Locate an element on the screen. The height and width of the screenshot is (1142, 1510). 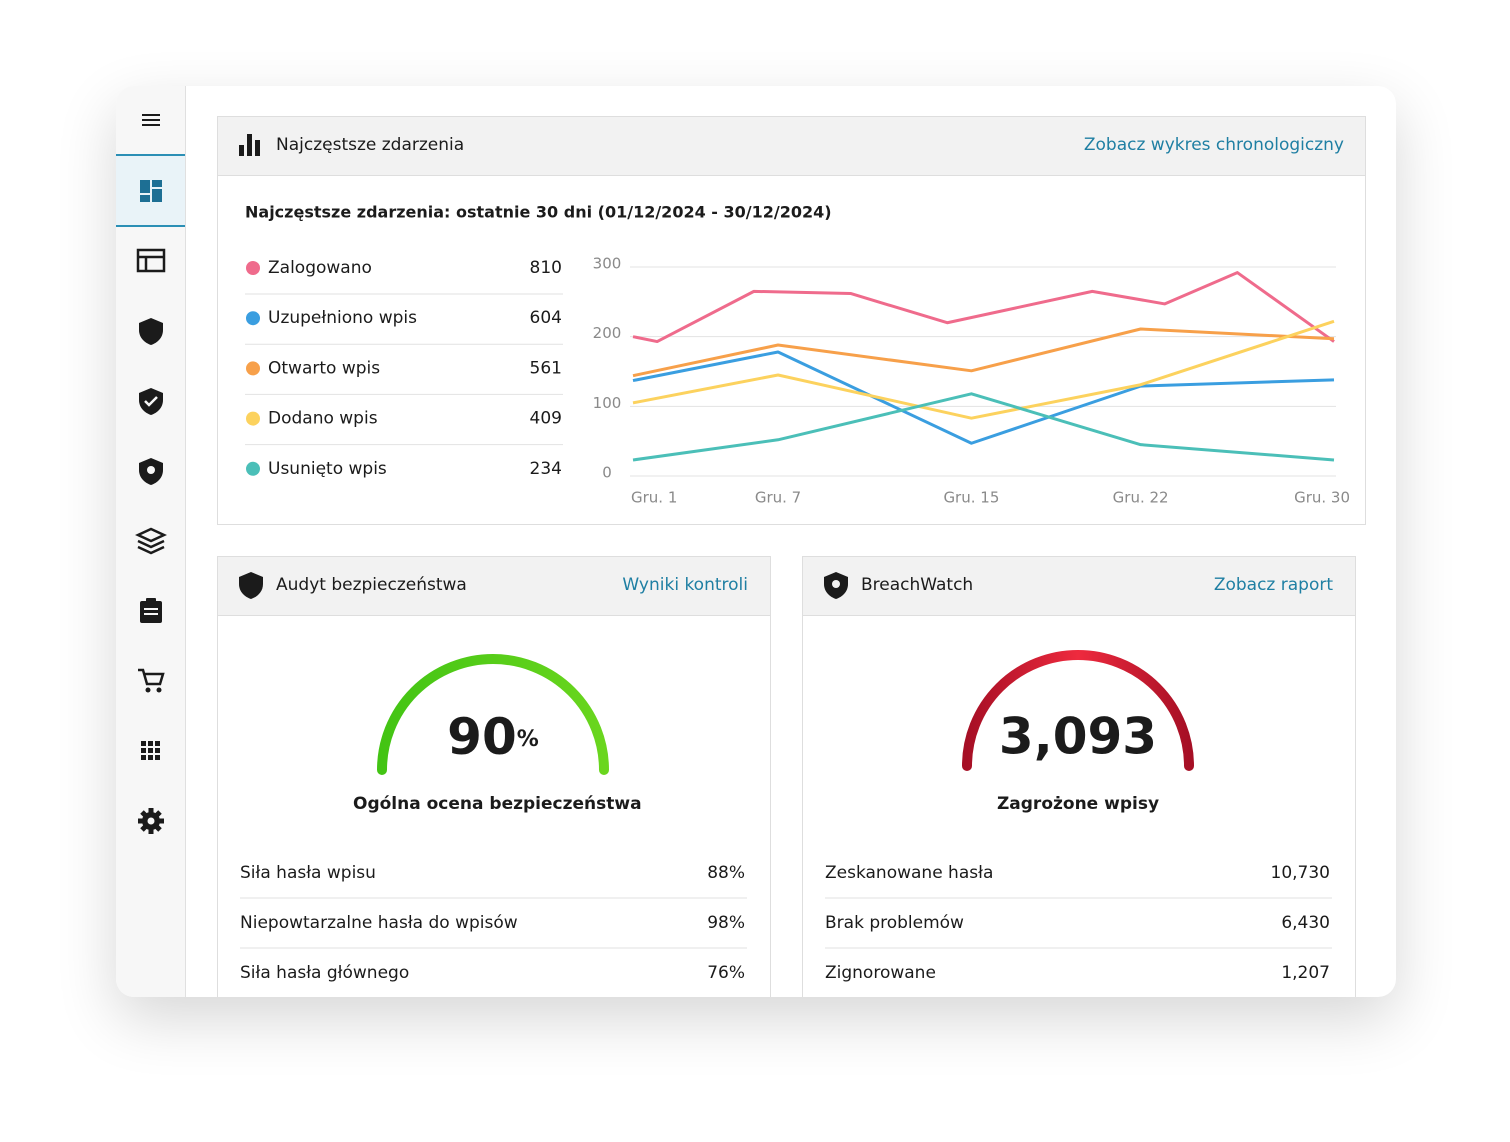
x-tick-label: Gru. 1 is located at coordinates (654, 498).